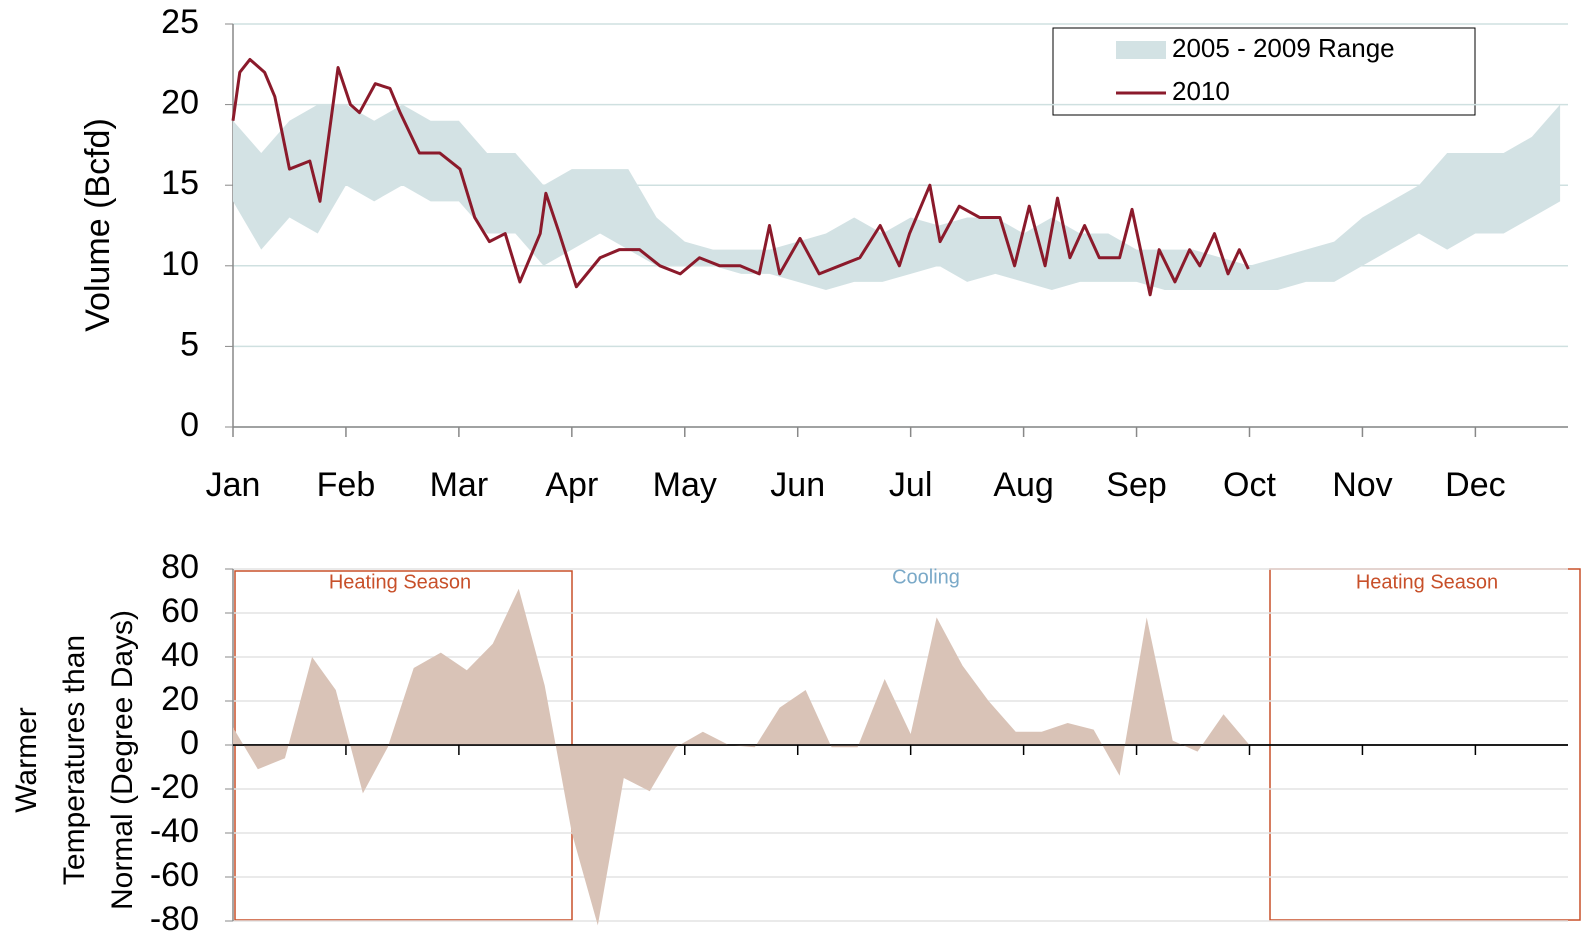  I want to click on legend-label: 2005 - 2009 Range, so click(1283, 48).